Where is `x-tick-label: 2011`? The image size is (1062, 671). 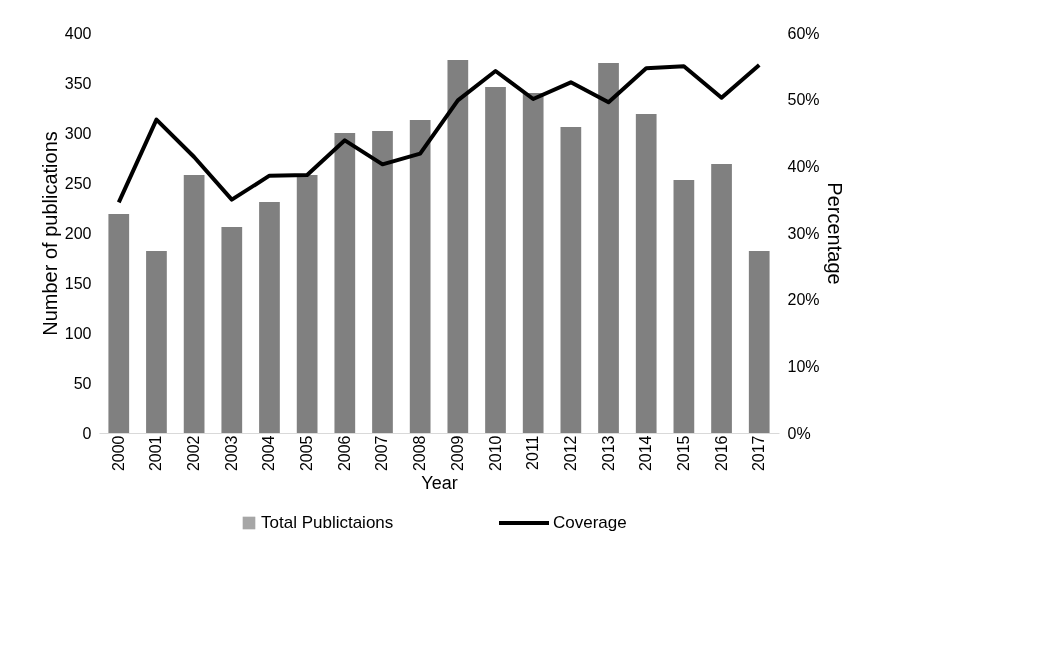
x-tick-label: 2011 is located at coordinates (533, 452).